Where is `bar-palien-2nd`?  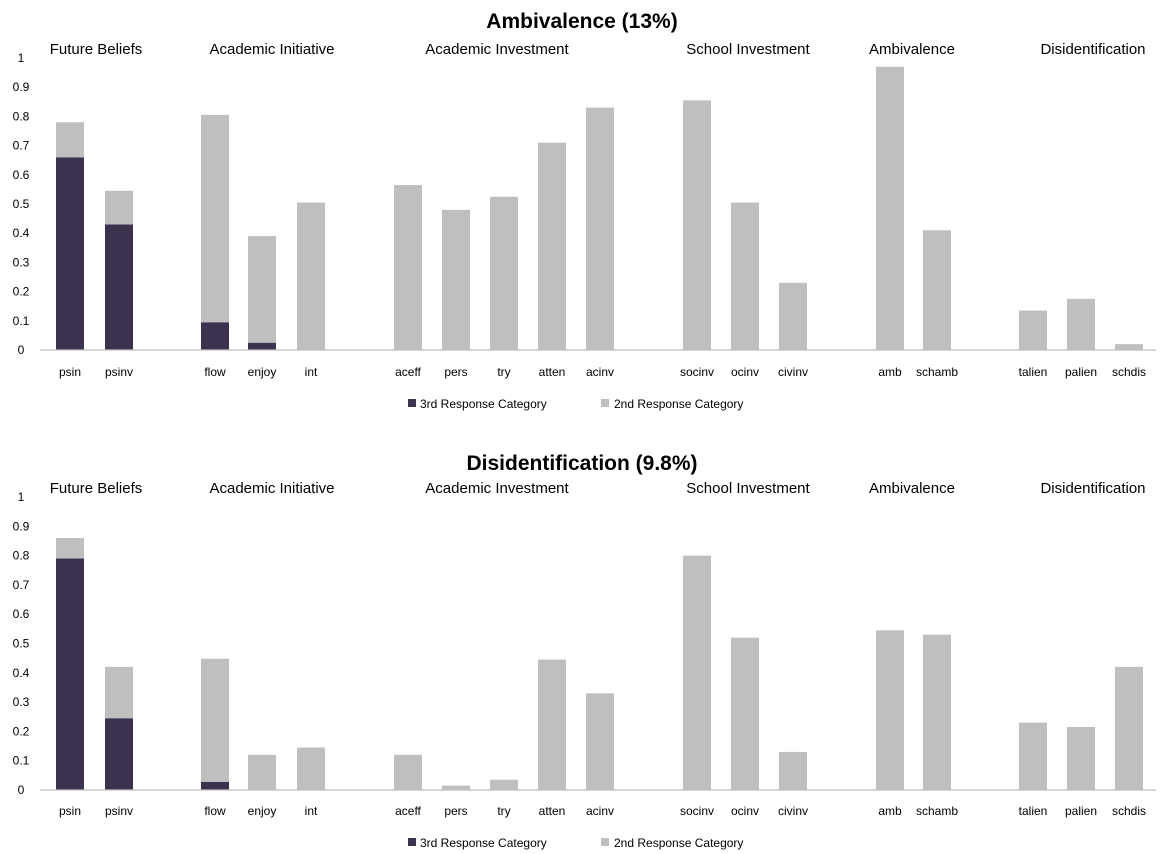 bar-palien-2nd is located at coordinates (1081, 758).